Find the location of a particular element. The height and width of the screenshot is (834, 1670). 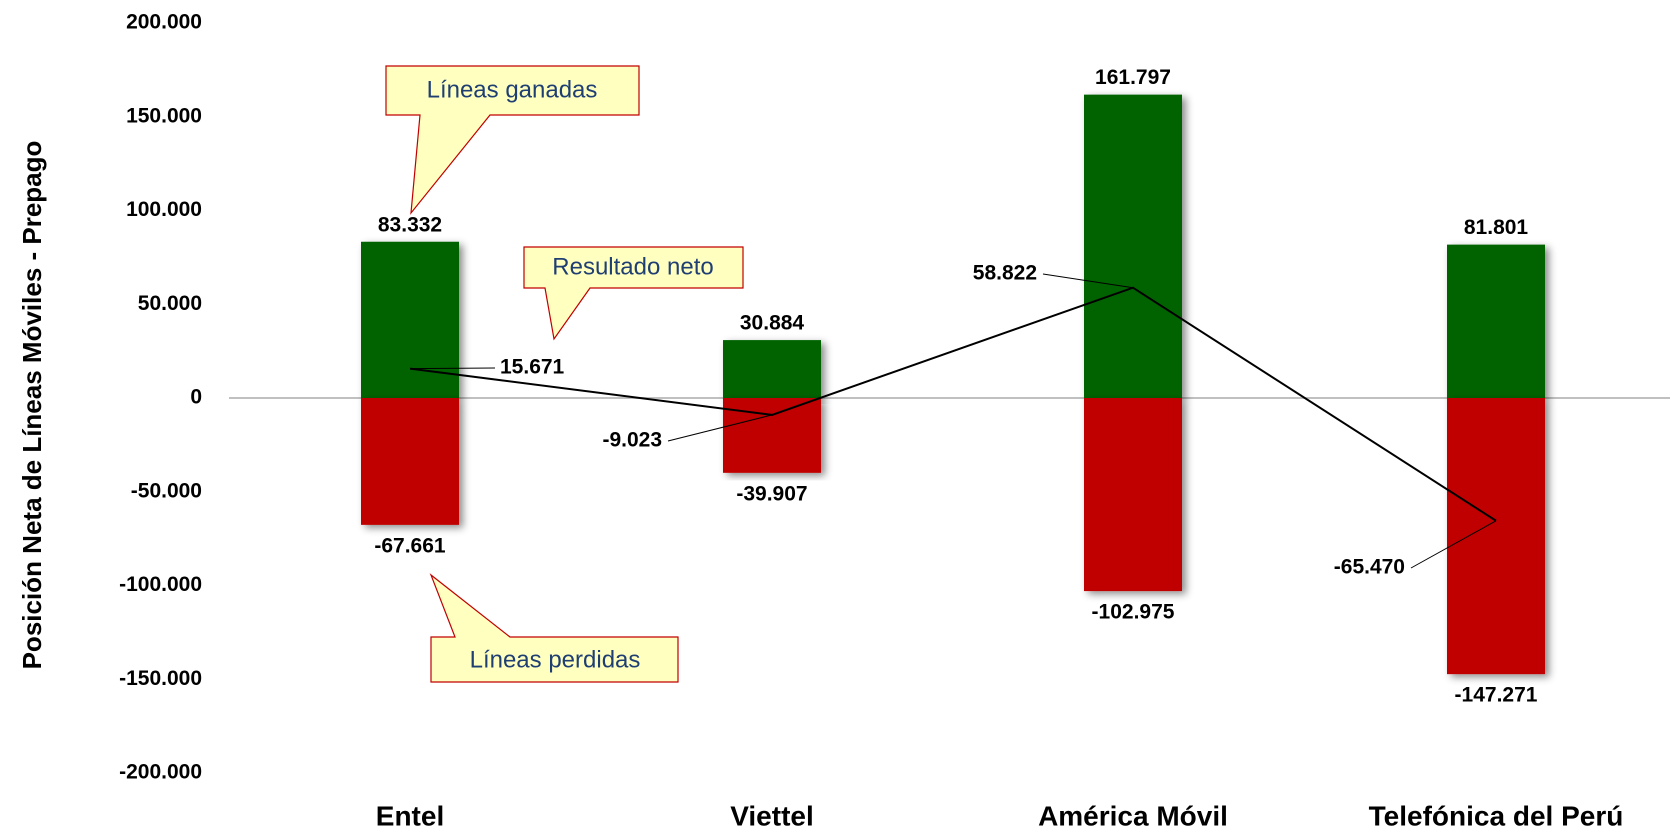

callout-gained: Líneas ganadas is located at coordinates (512, 140).